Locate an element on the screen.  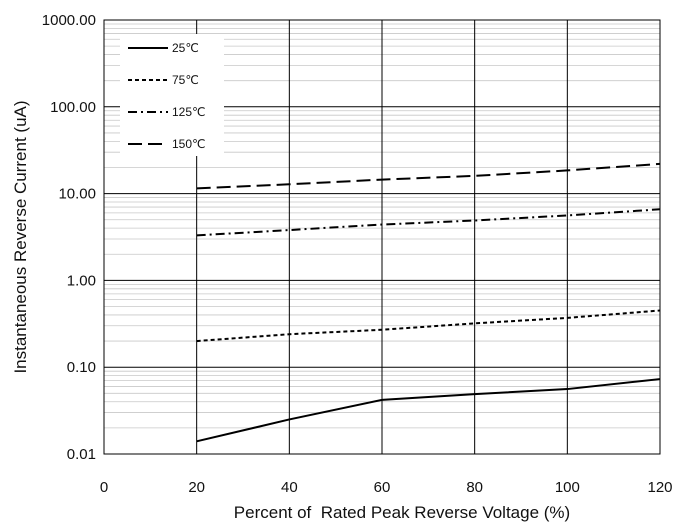
legend: 25℃ 75℃ 125℃ 150℃ is located at coordinates (172, 95).